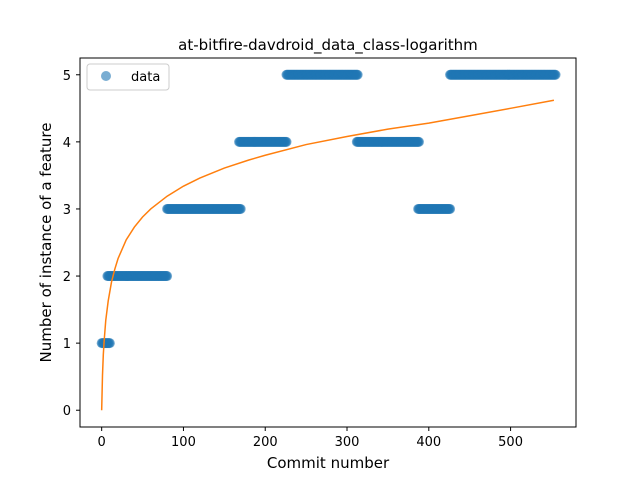 The width and height of the screenshot is (640, 485). What do you see at coordinates (67, 411) in the screenshot?
I see `y-tick-label: 0` at bounding box center [67, 411].